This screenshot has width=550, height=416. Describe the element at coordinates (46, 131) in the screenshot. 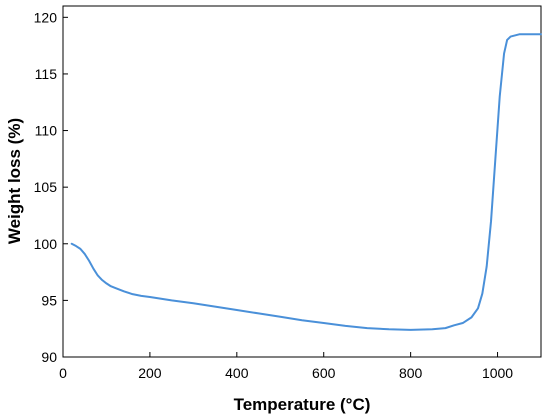

I see `y-tick-label: 110` at that location.